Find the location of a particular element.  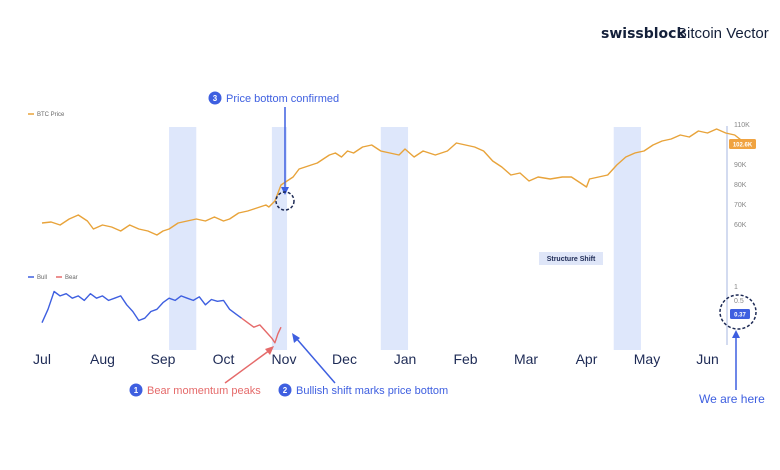

we-are-here-text: We are here is located at coordinates (732, 399).